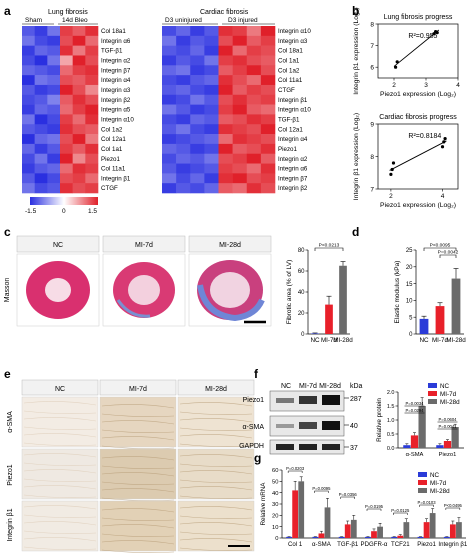 Image resolution: width=474 pixels, height=558 pixels. I want to click on bar-y-tick-label: 0, so click(303, 335).